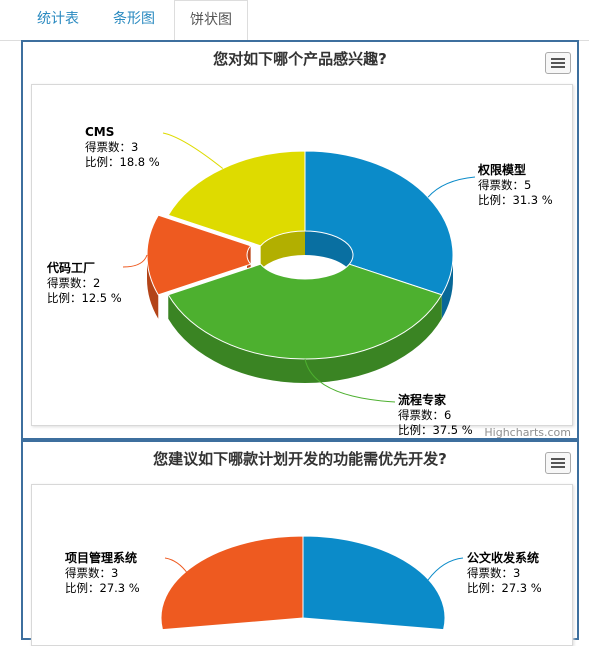 Image resolution: width=589 pixels, height=646 pixels. I want to click on slice-label-name: 项目管理系统, so click(101, 557).